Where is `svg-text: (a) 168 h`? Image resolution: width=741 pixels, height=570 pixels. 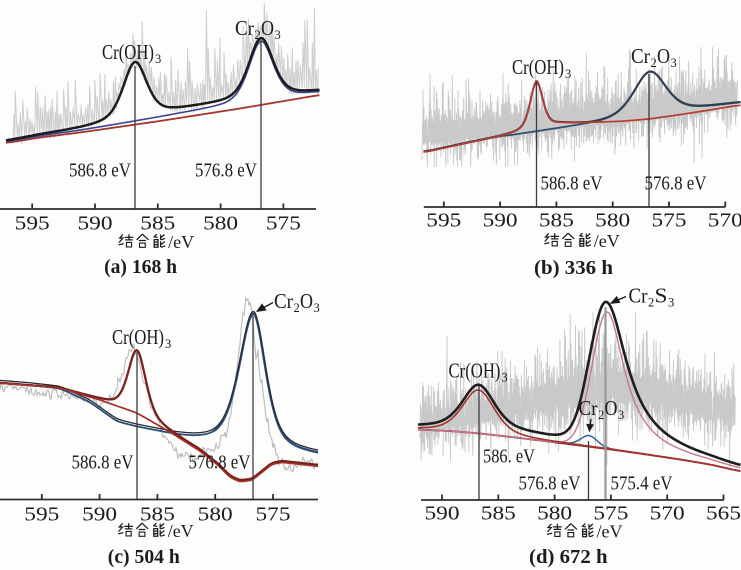 svg-text: (a) 168 h is located at coordinates (140, 267).